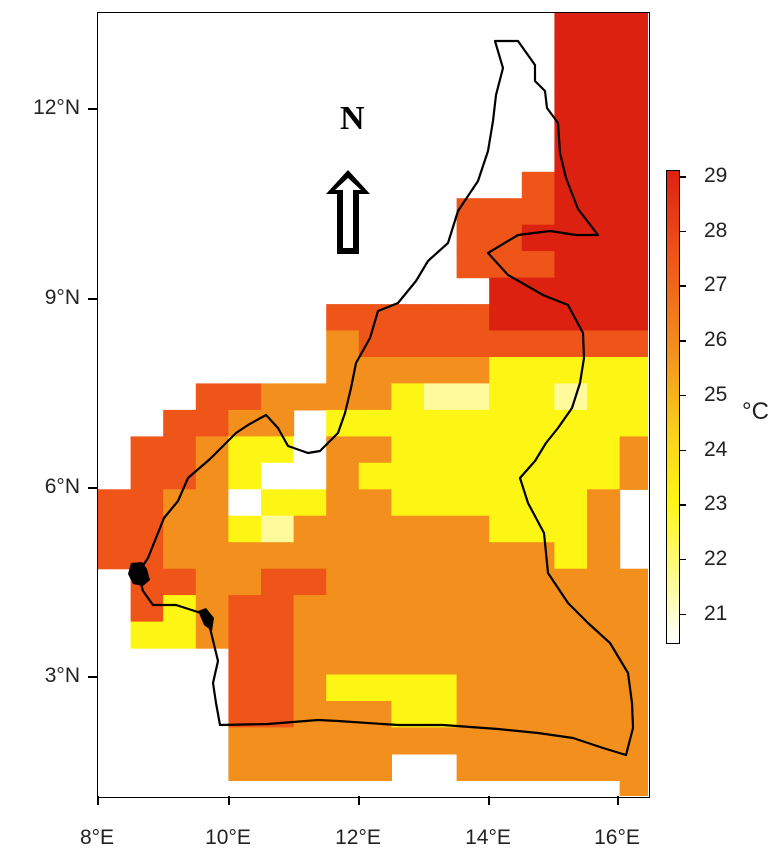 Image resolution: width=768 pixels, height=866 pixels. What do you see at coordinates (716, 230) in the screenshot?
I see `colorbar-tick-label: 28` at bounding box center [716, 230].